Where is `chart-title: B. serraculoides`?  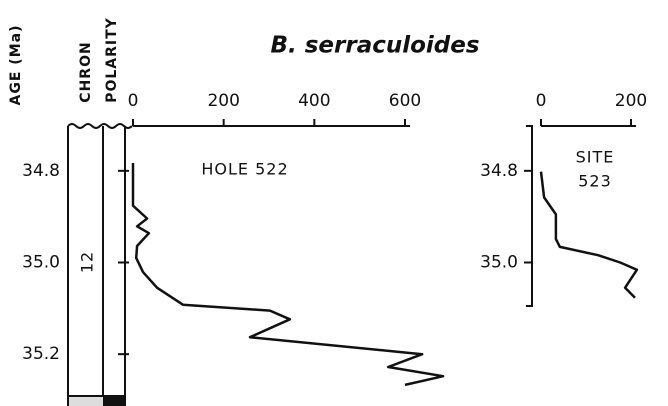 chart-title: B. serraculoides is located at coordinates (374, 46).